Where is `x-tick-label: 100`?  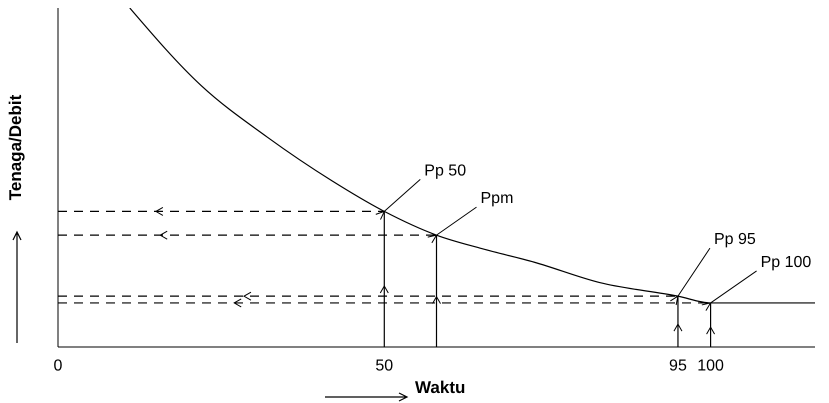
x-tick-label: 100 is located at coordinates (710, 365).